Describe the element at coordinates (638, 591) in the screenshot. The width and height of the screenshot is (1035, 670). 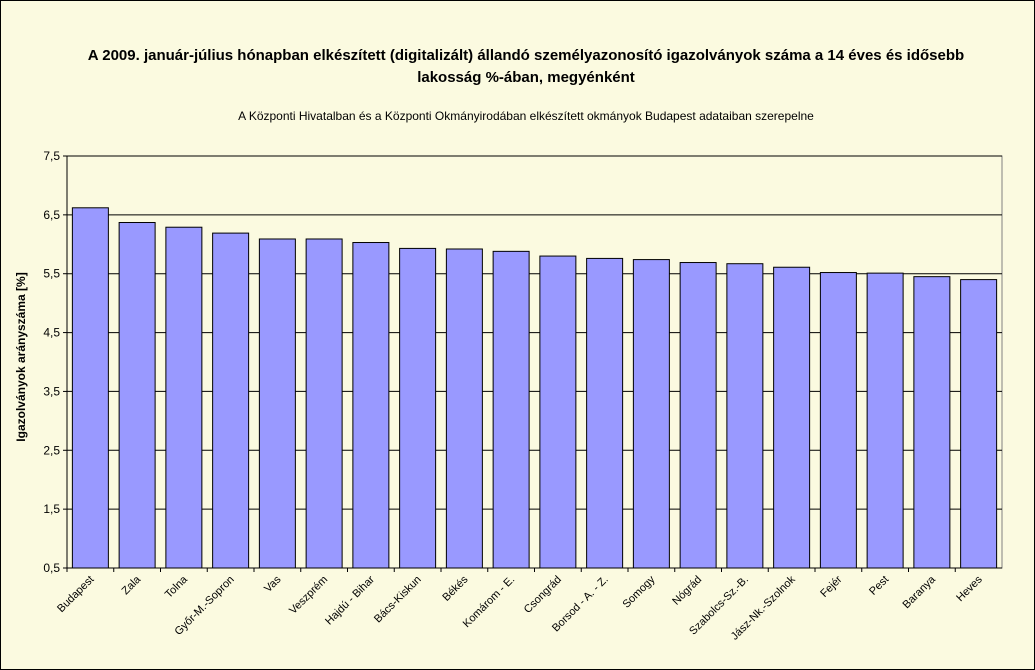
I see `x-tick-label: Somogy` at that location.